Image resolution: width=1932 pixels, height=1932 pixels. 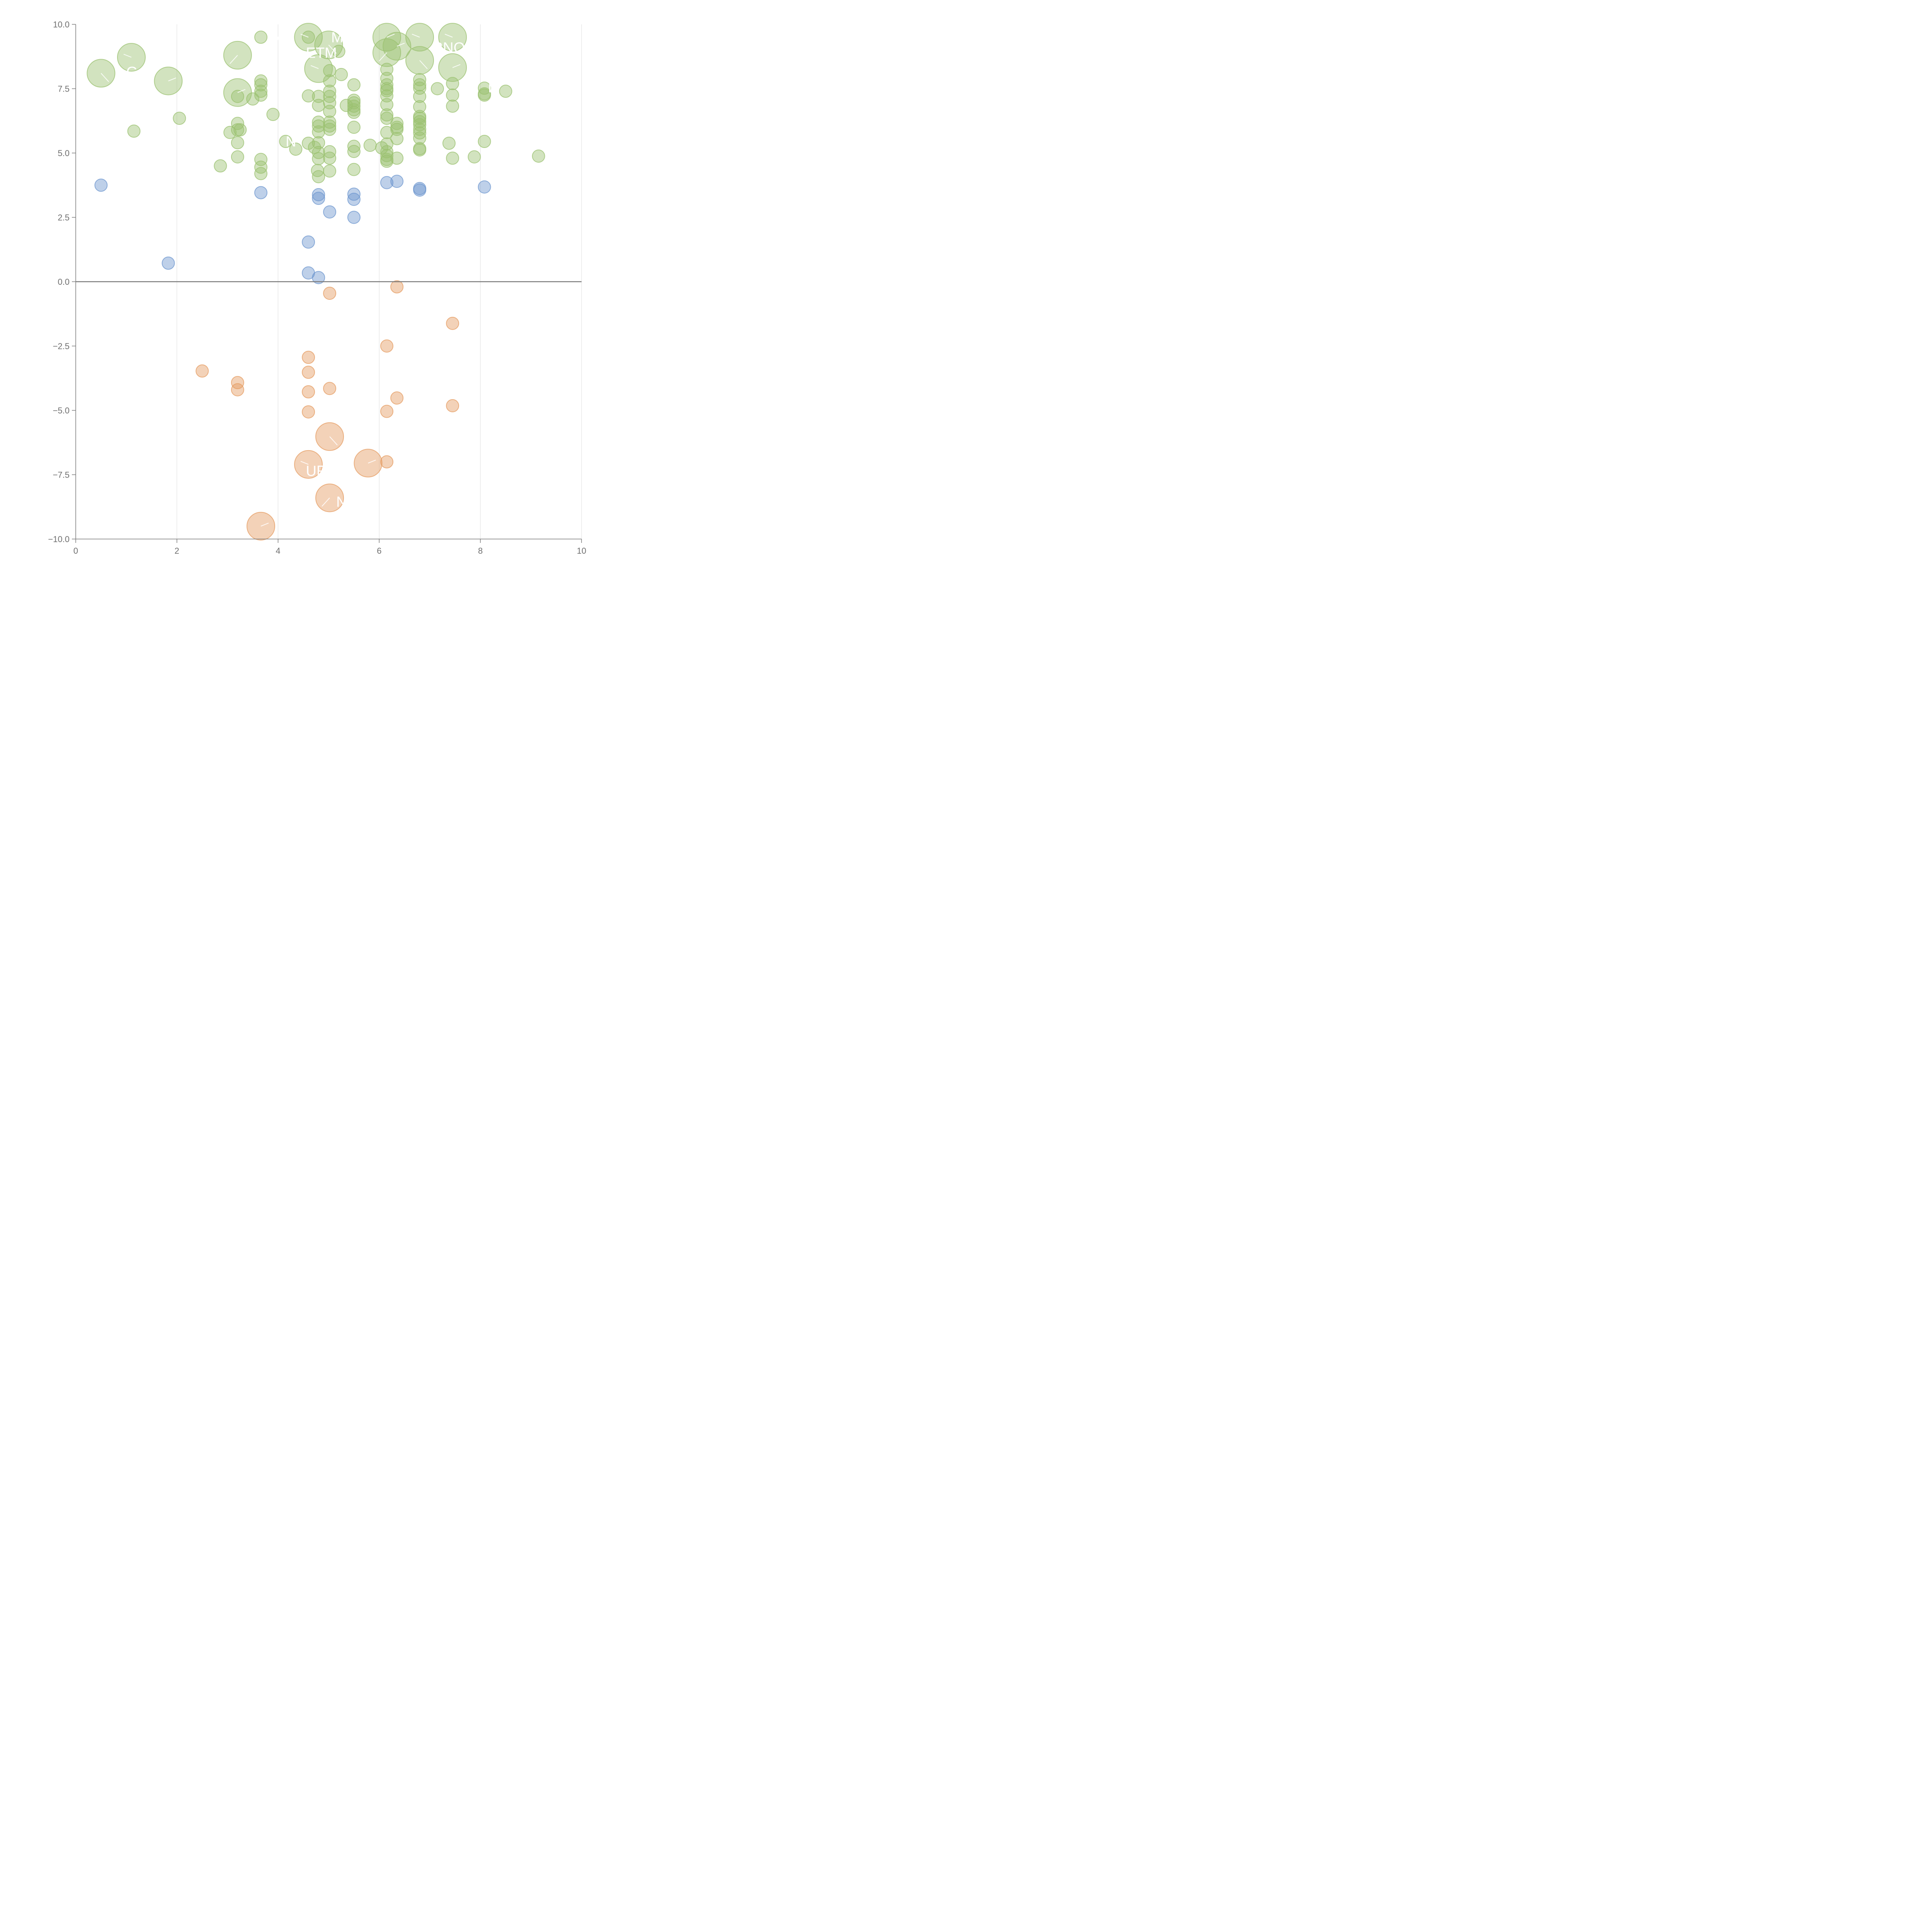 What do you see at coordinates (59, 539) in the screenshot?
I see `y-tick-label: −10.0` at bounding box center [59, 539].